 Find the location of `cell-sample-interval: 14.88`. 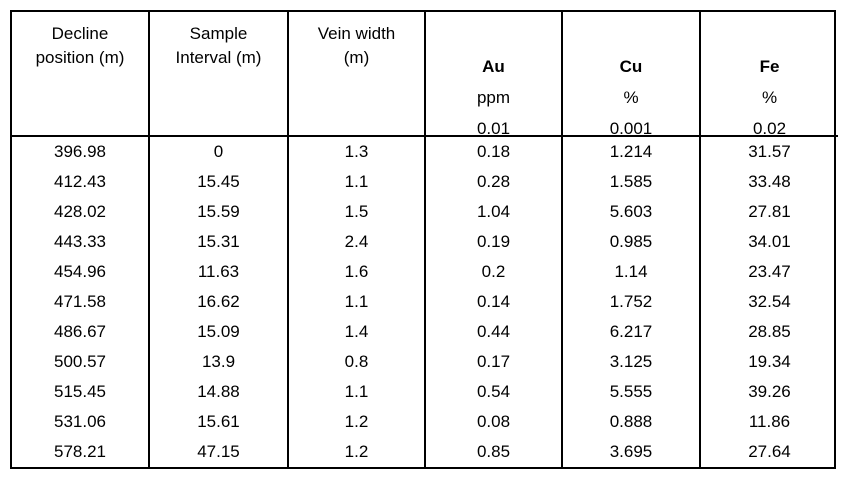

cell-sample-interval: 14.88 is located at coordinates (218, 391).